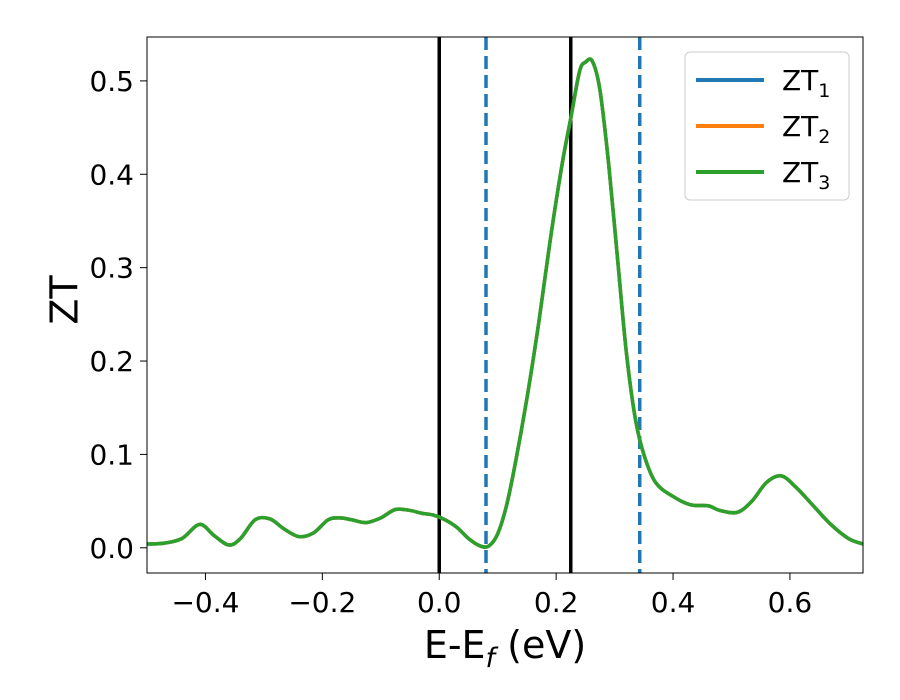 The width and height of the screenshot is (900, 700). Describe the element at coordinates (806, 83) in the screenshot. I see `legend-label-1: ZT1` at that location.